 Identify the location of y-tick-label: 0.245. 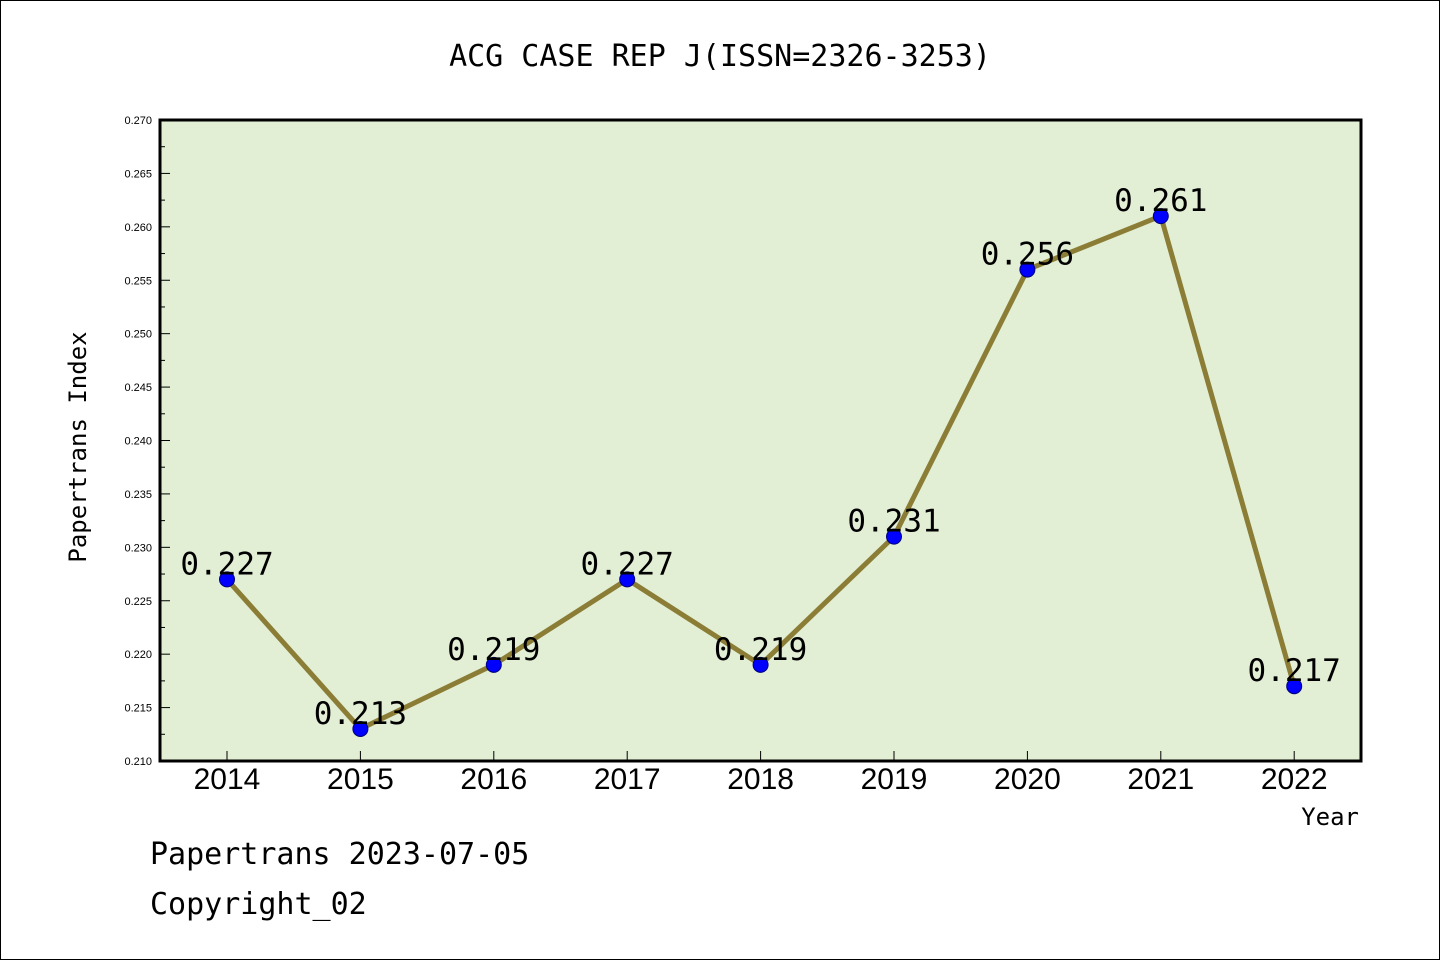
(138, 388).